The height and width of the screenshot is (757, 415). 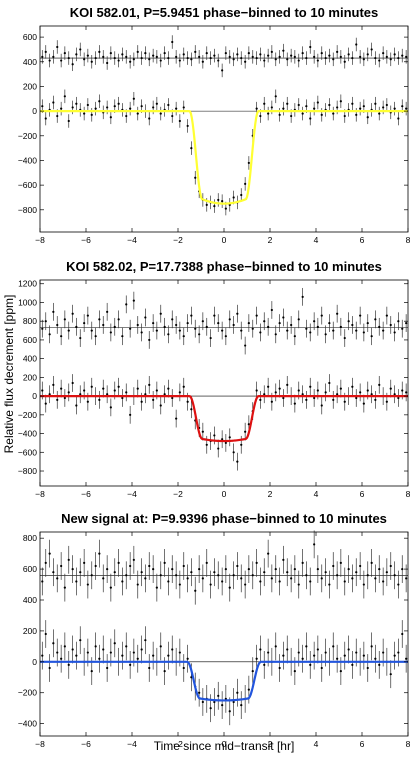 What do you see at coordinates (27, 693) in the screenshot?
I see `y-tick-label: −200` at bounding box center [27, 693].